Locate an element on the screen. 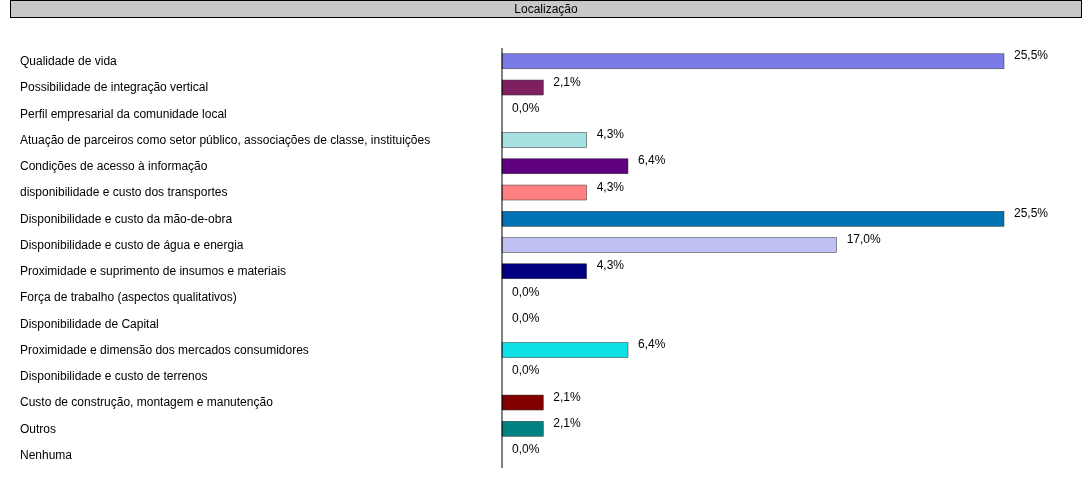  y-tick-label: Disponibilidade e custo de terrenos is located at coordinates (114, 376).